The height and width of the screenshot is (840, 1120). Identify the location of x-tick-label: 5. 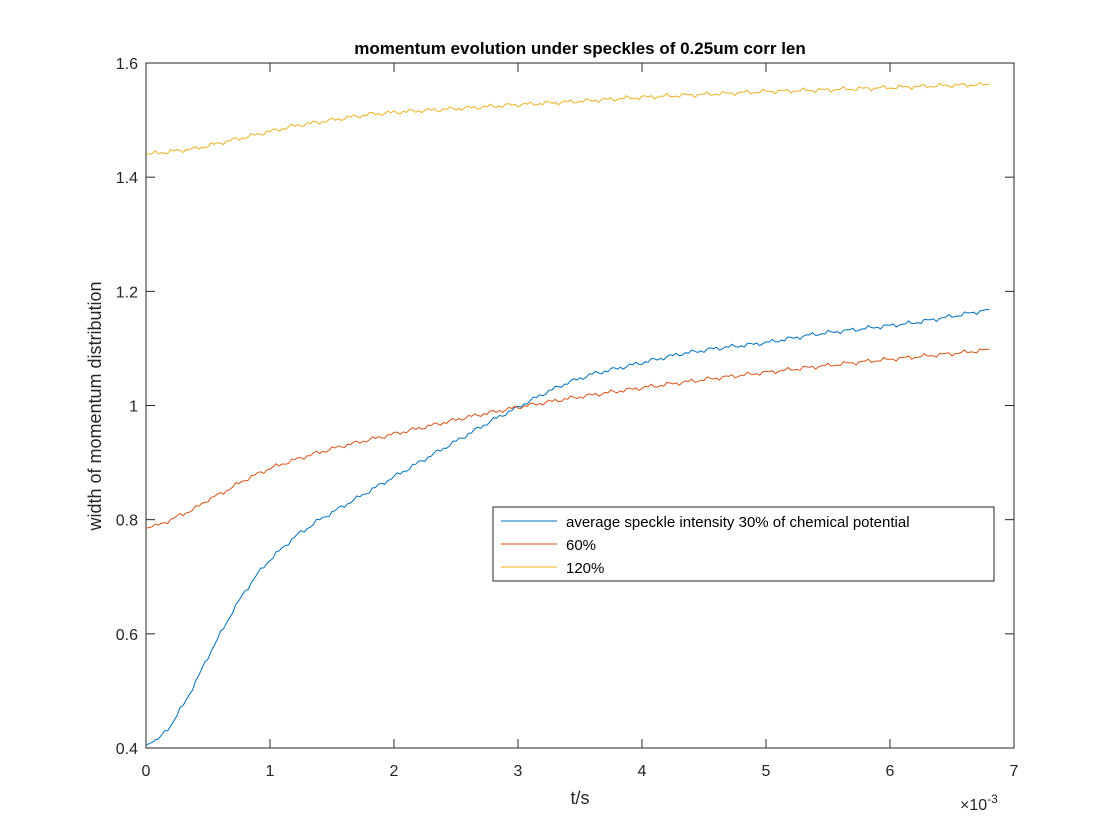
(766, 771).